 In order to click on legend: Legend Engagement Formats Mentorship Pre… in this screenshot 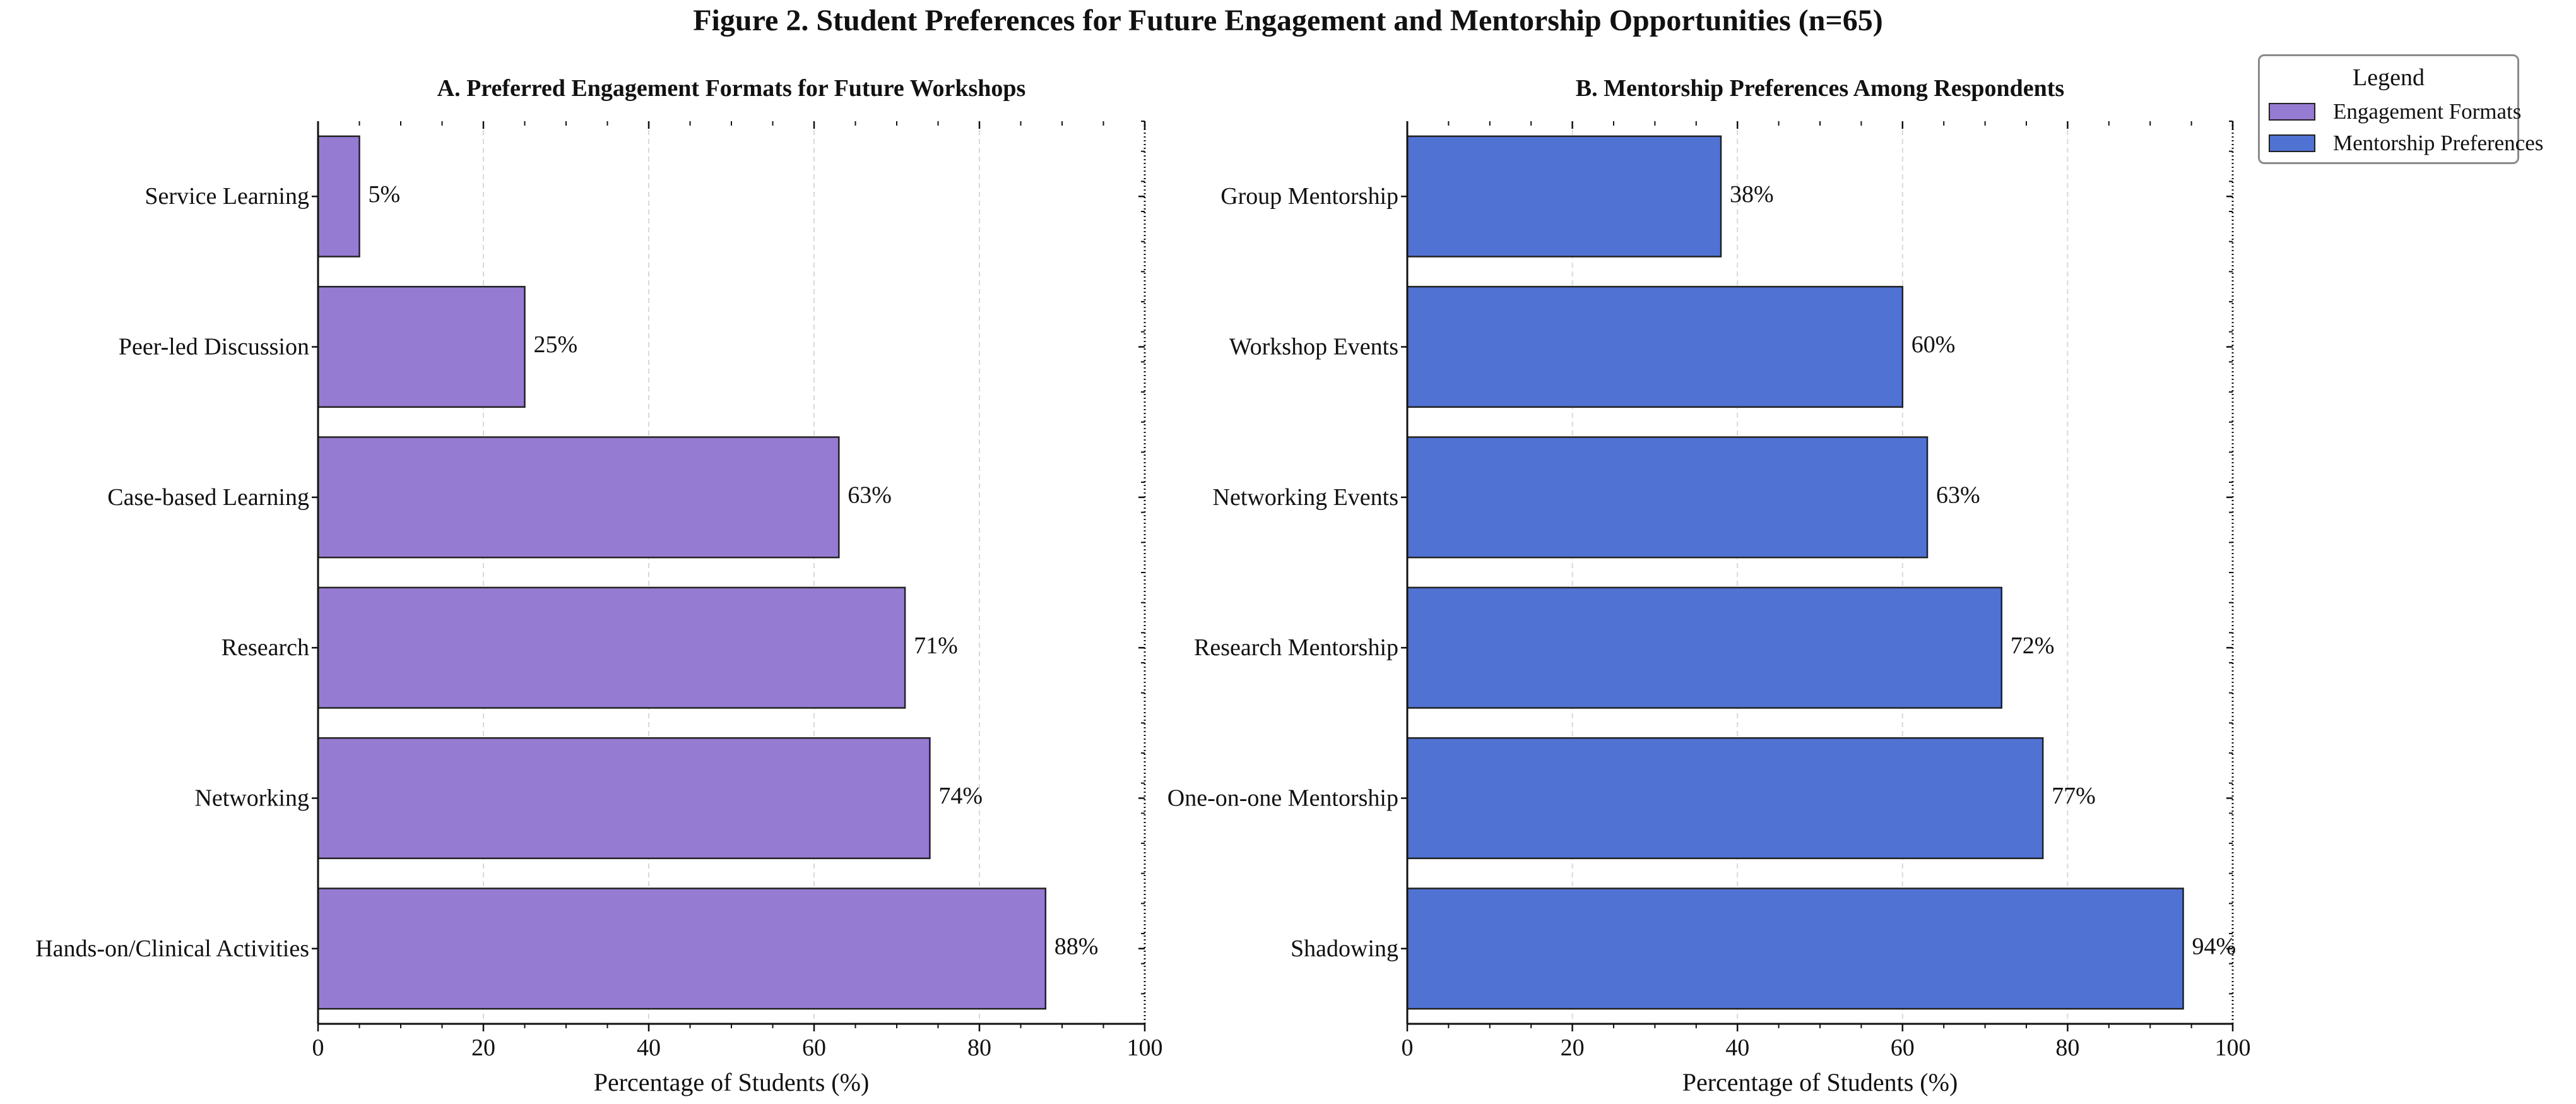, I will do `click(2400, 109)`.